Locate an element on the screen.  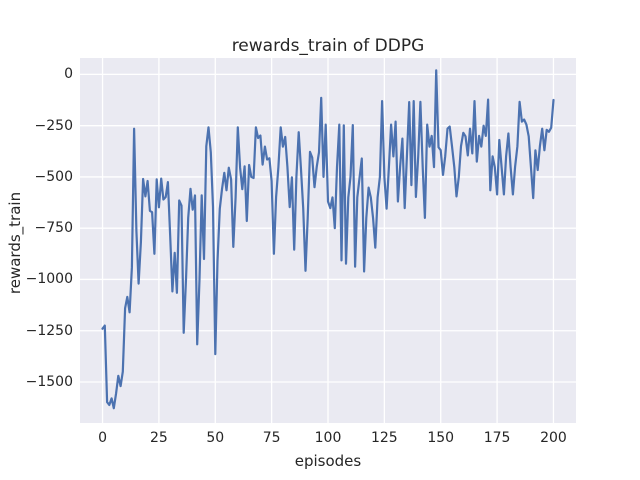
y-axis-label: rewards_train is located at coordinates (15, 243).